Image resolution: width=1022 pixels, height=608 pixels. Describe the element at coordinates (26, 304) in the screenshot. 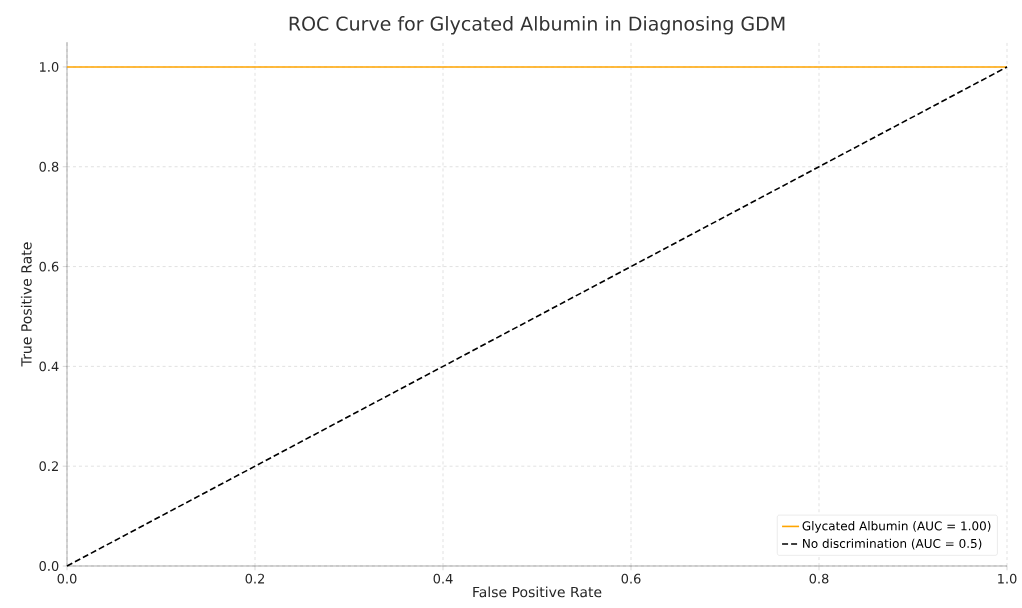

I see `y-axis-title: True Positive Rate` at that location.